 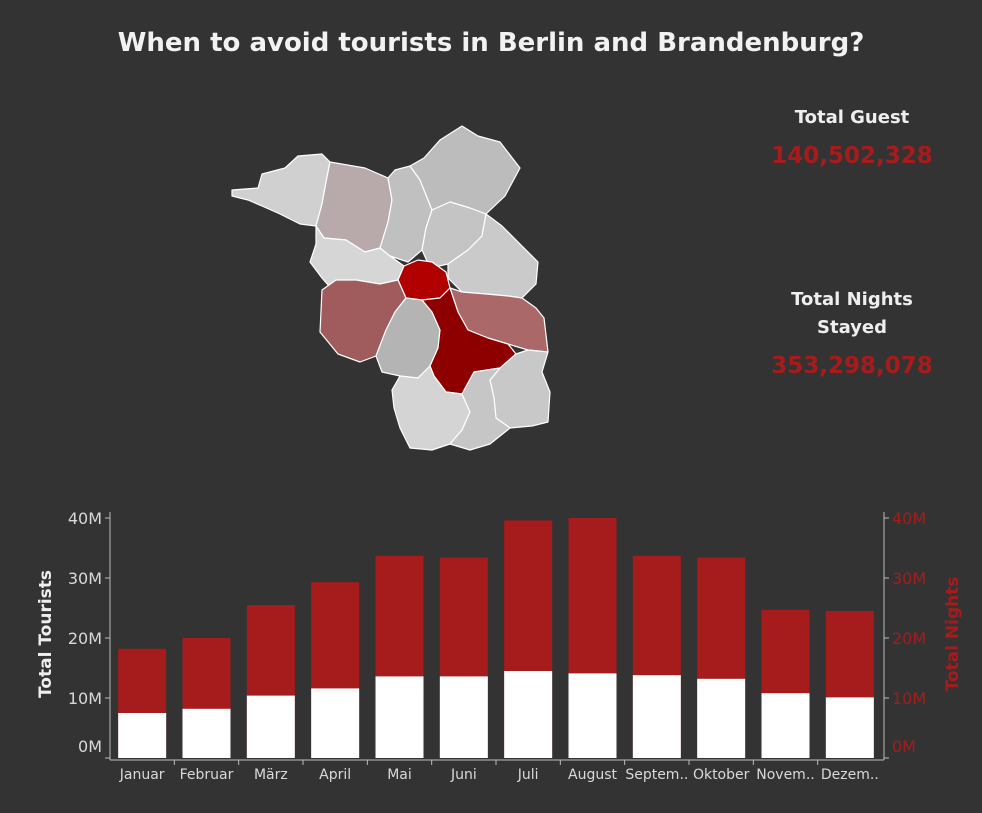 I want to click on x-tick-label: März, so click(x=271, y=775).